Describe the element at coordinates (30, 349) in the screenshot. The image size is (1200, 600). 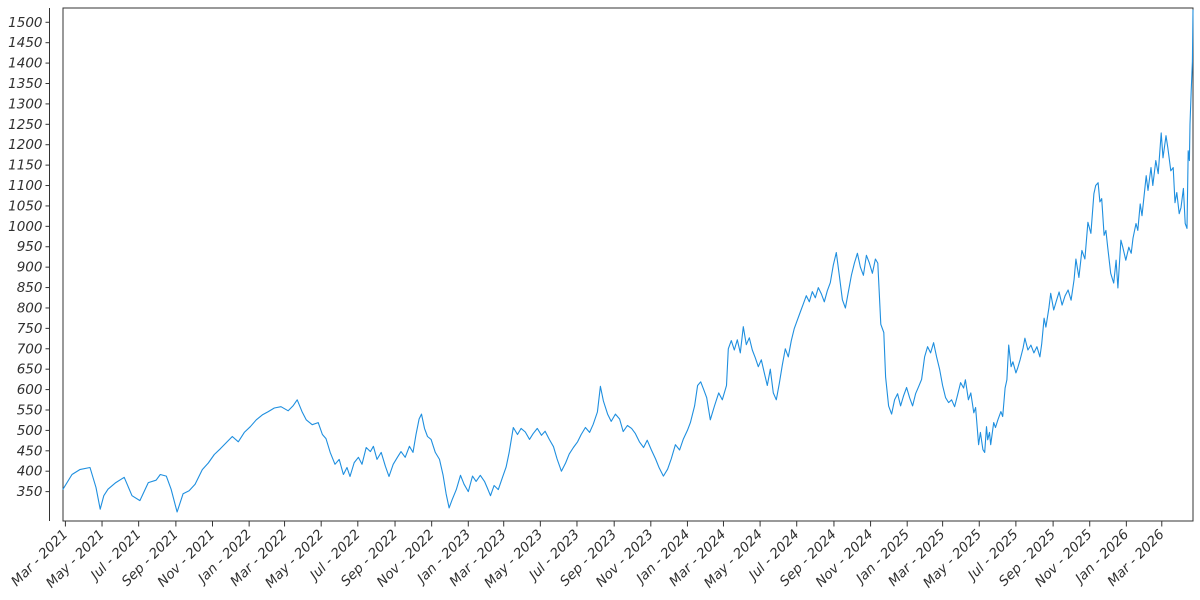
I see `y-tick-label: 700` at that location.